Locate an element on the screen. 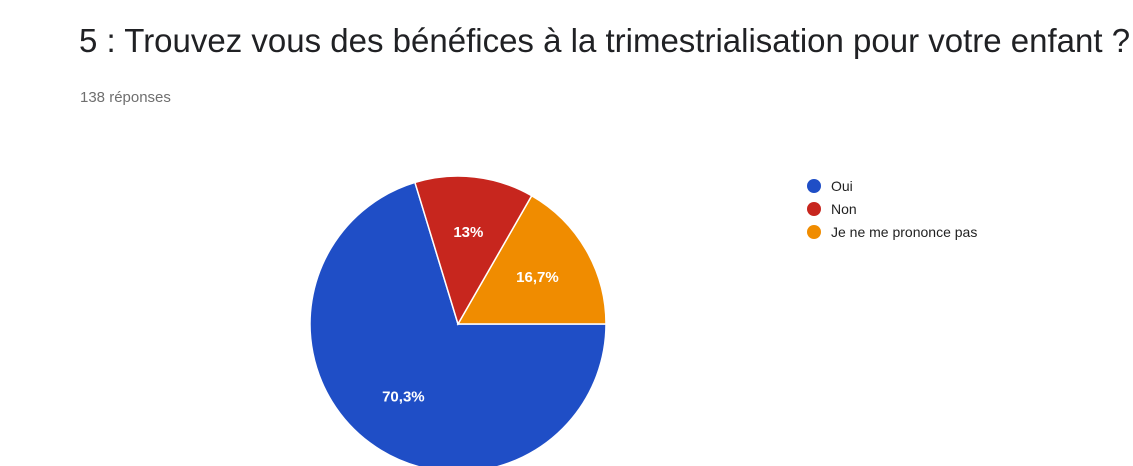  legend-dot-je-ne-me-prononce-pas is located at coordinates (814, 231).